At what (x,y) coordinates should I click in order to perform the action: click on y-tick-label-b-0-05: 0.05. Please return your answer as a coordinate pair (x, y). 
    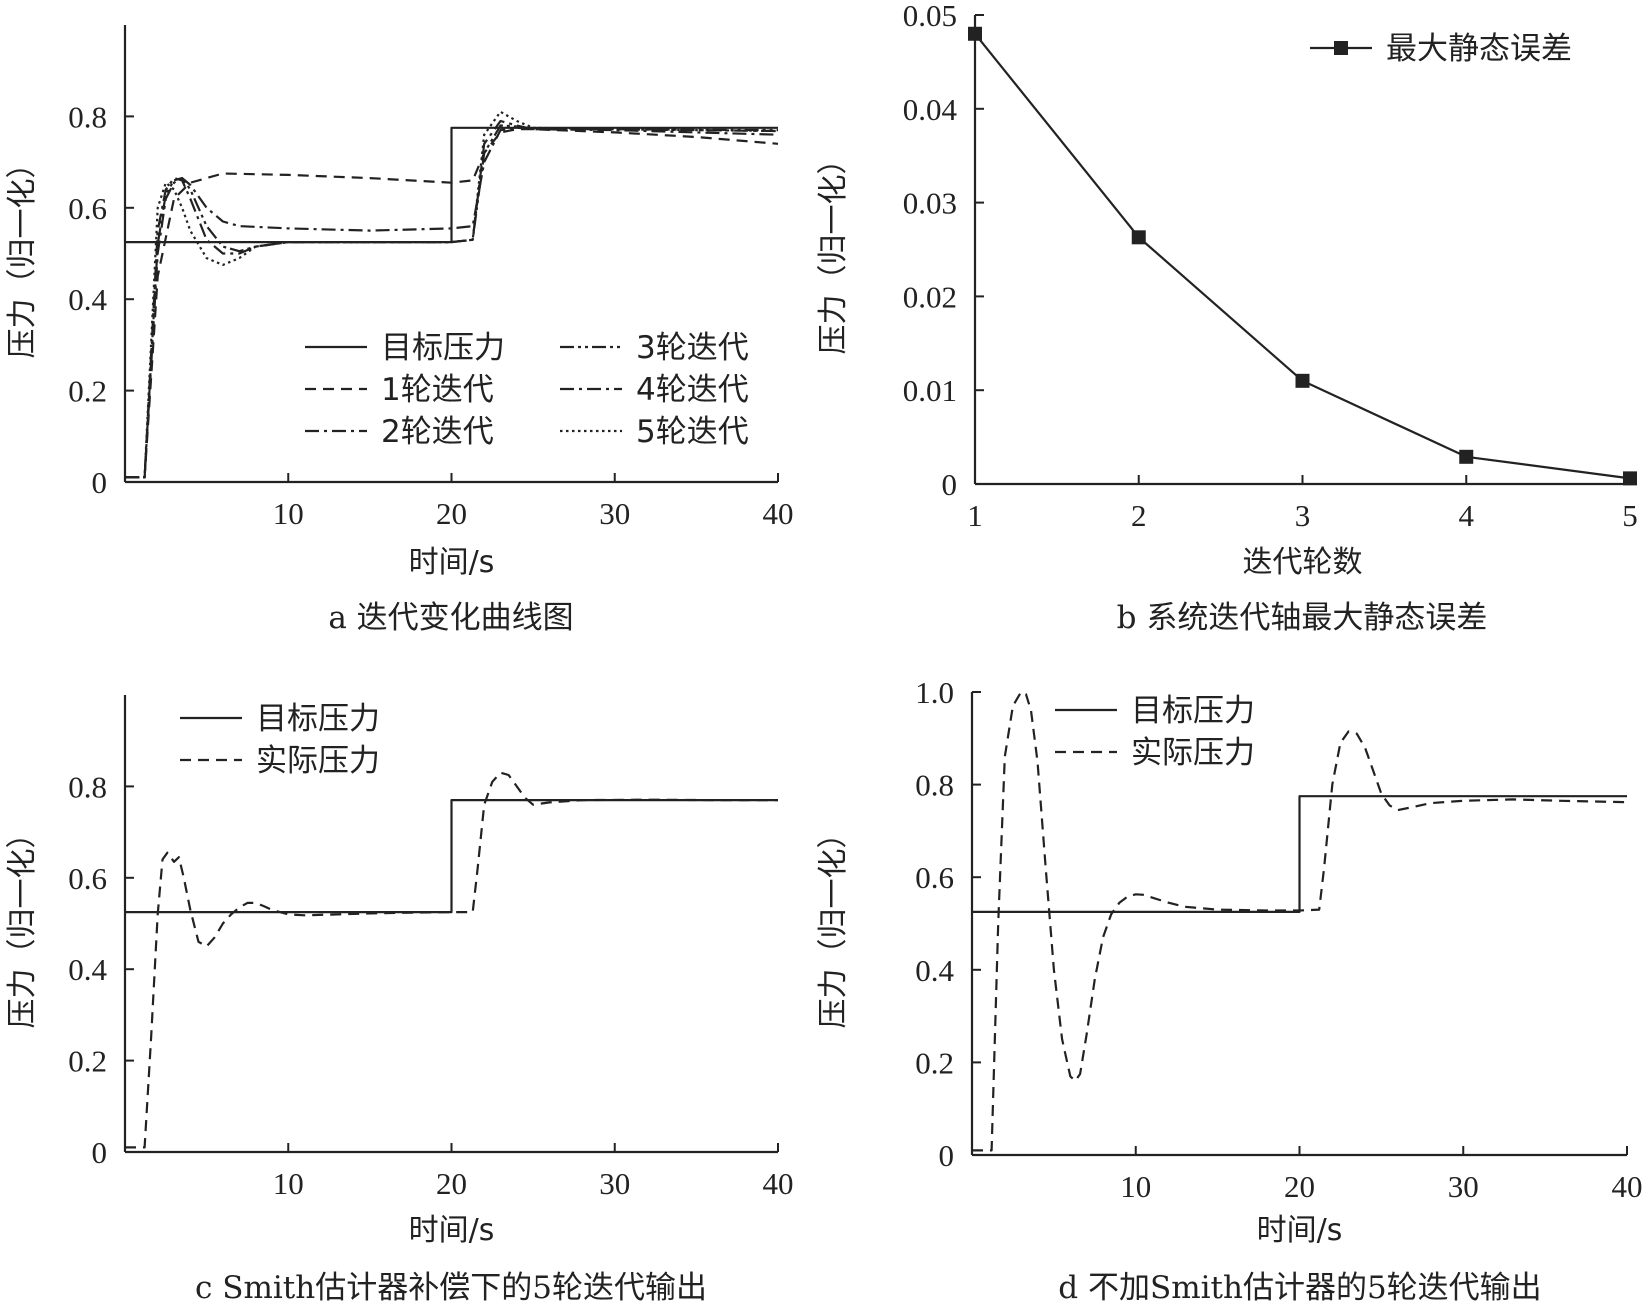
    Looking at the image, I should click on (930, 16).